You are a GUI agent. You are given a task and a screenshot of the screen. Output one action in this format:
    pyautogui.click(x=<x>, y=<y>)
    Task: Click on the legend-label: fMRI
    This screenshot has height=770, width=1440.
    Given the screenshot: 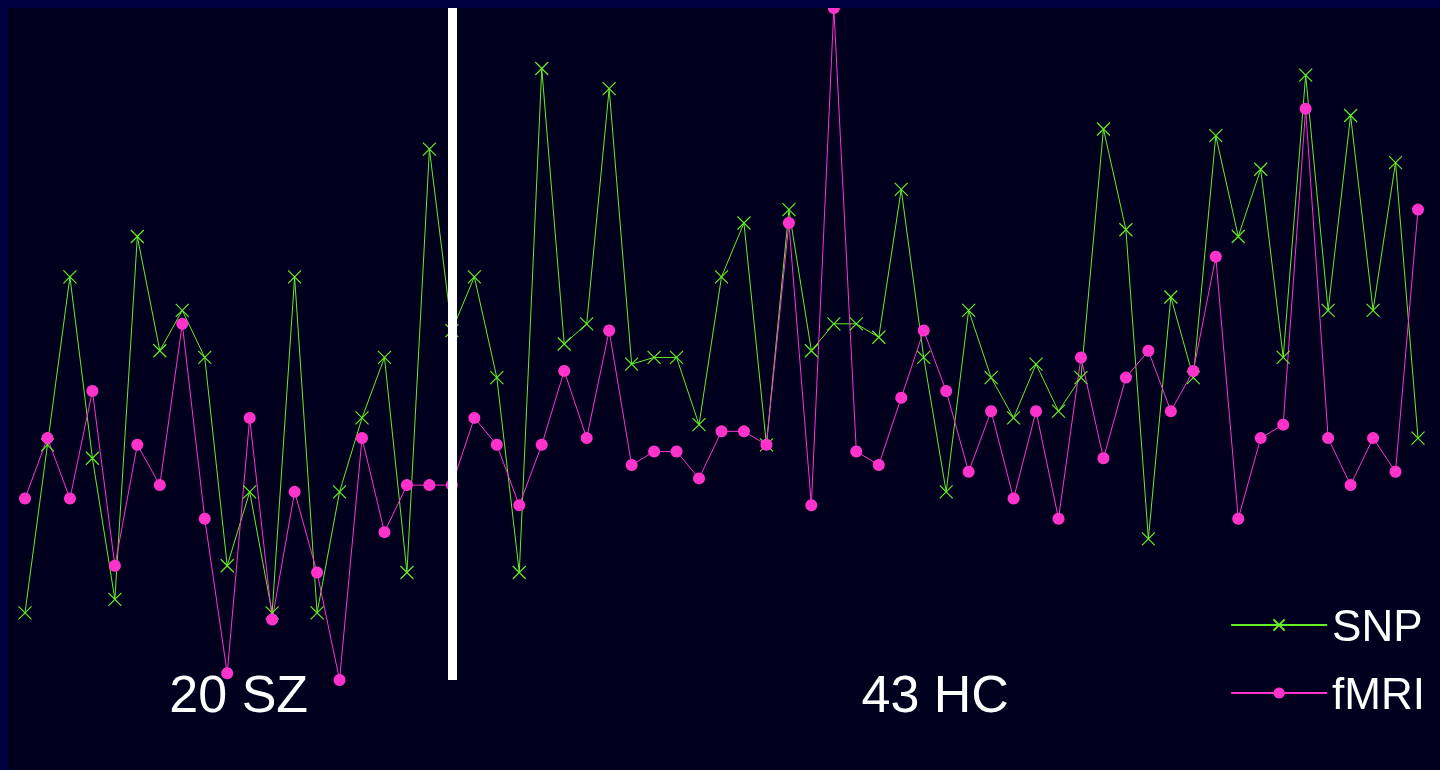 What is the action you would take?
    pyautogui.click(x=1379, y=693)
    